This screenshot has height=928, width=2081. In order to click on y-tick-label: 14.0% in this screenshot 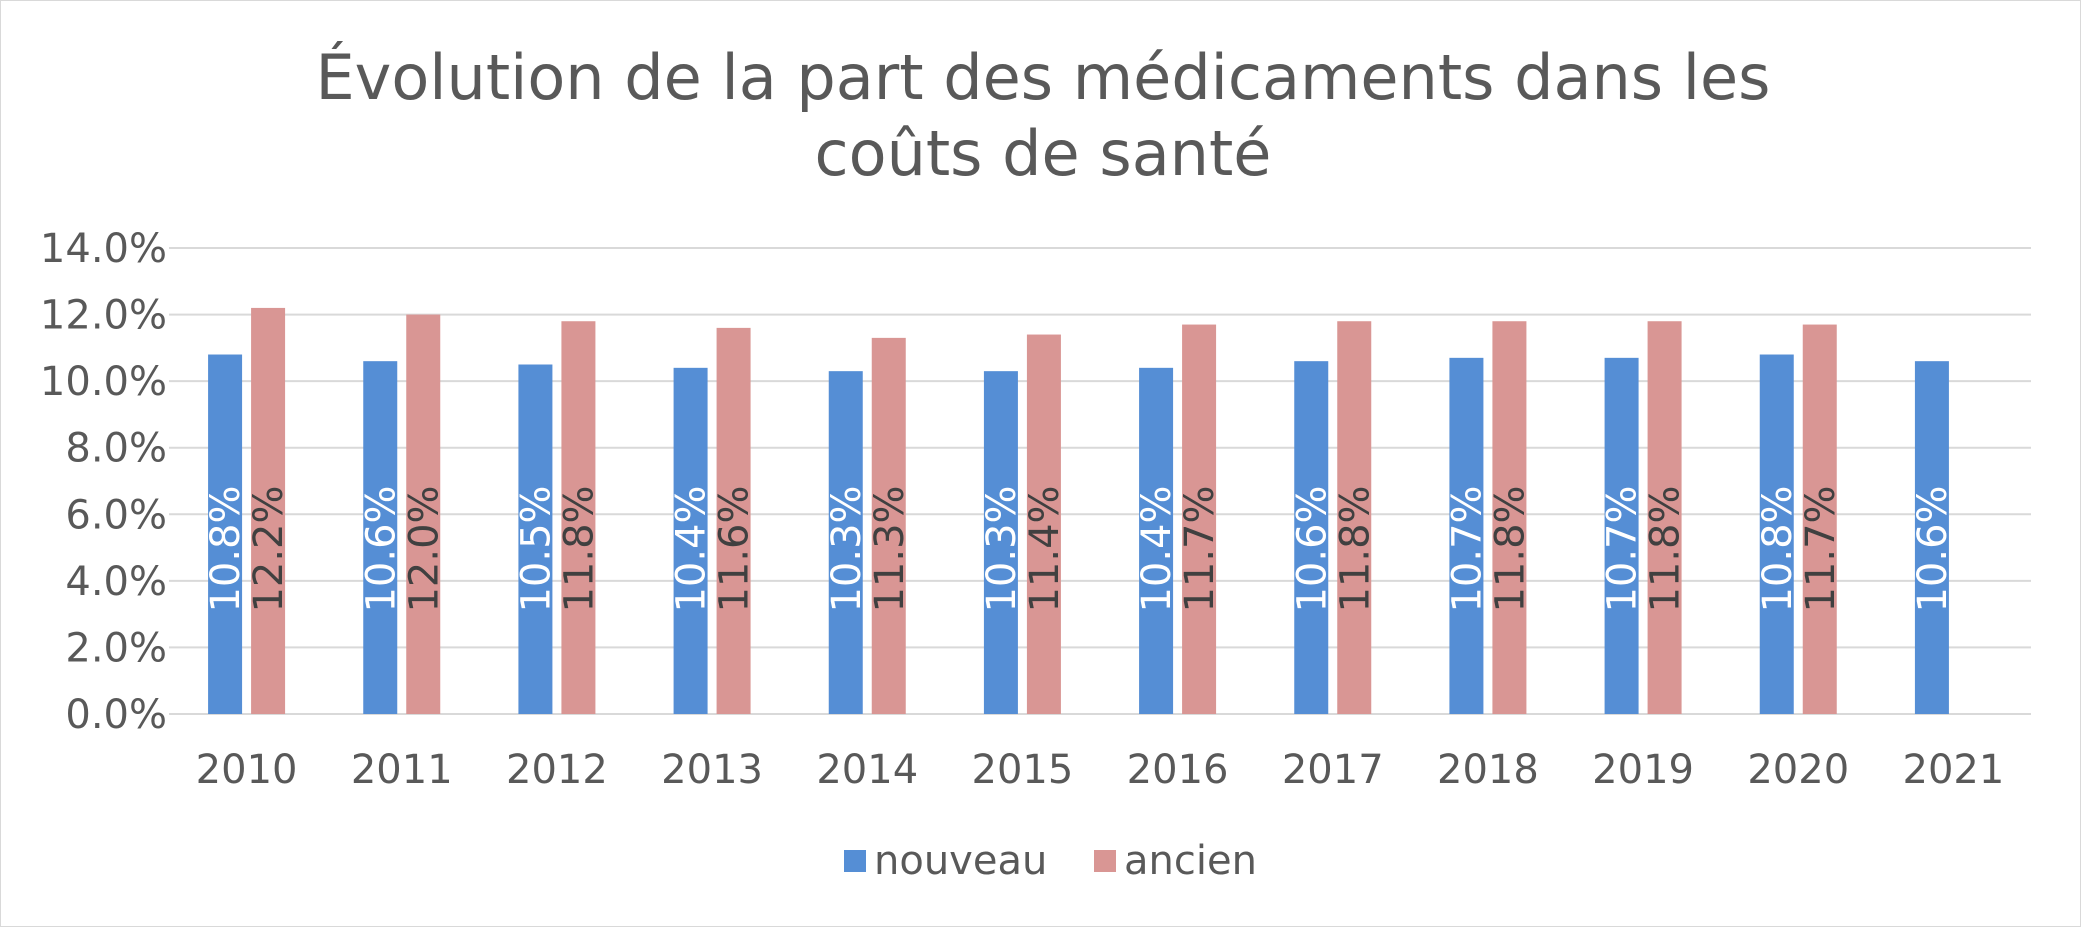, I will do `click(103, 249)`.